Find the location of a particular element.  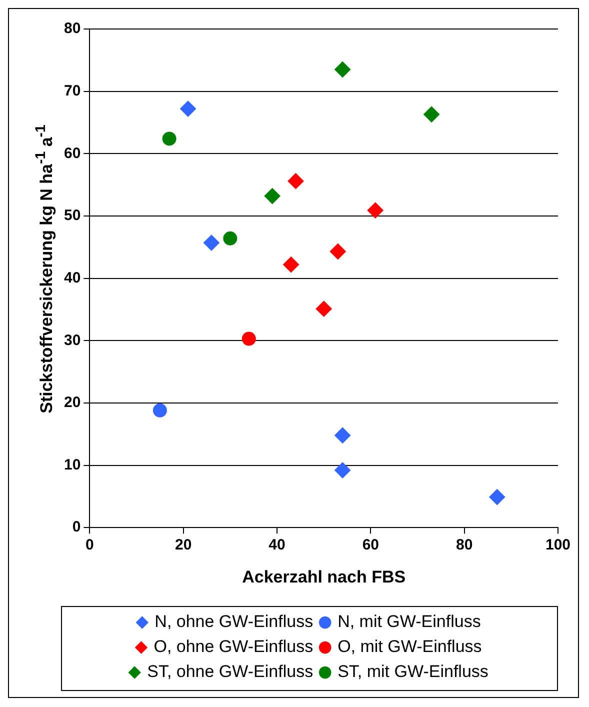

y-tick-label: 30 is located at coordinates (72, 340).